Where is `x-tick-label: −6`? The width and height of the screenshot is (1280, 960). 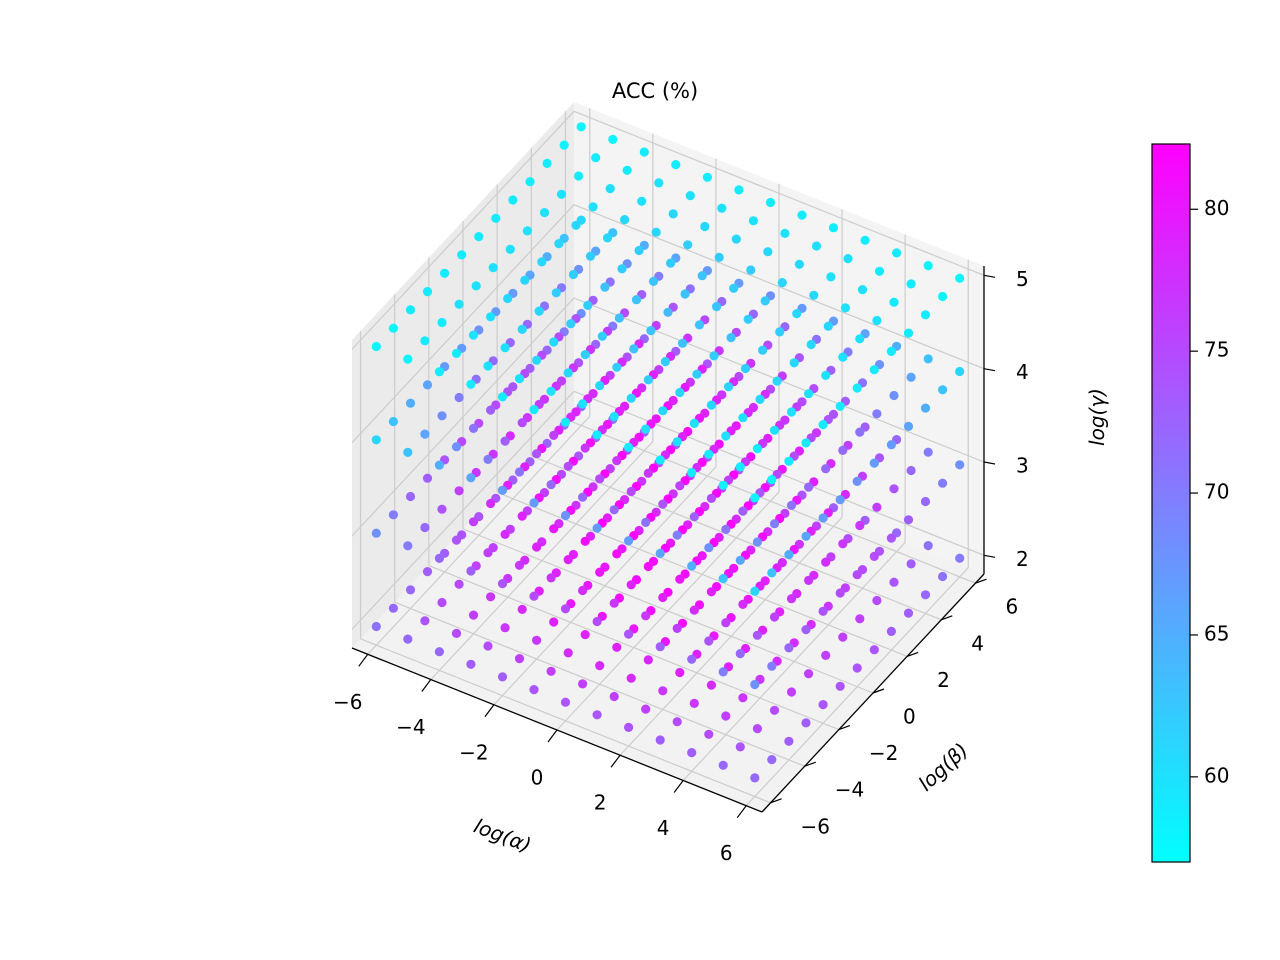
x-tick-label: −6 is located at coordinates (347, 702).